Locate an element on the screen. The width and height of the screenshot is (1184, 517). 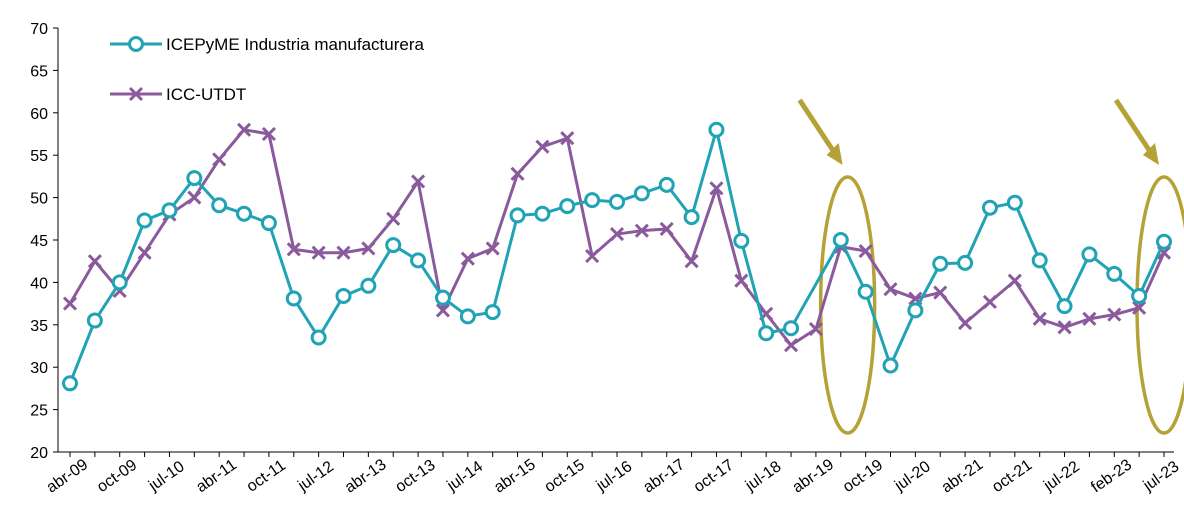
x-tick-label: abr-21 is located at coordinates (963, 476).